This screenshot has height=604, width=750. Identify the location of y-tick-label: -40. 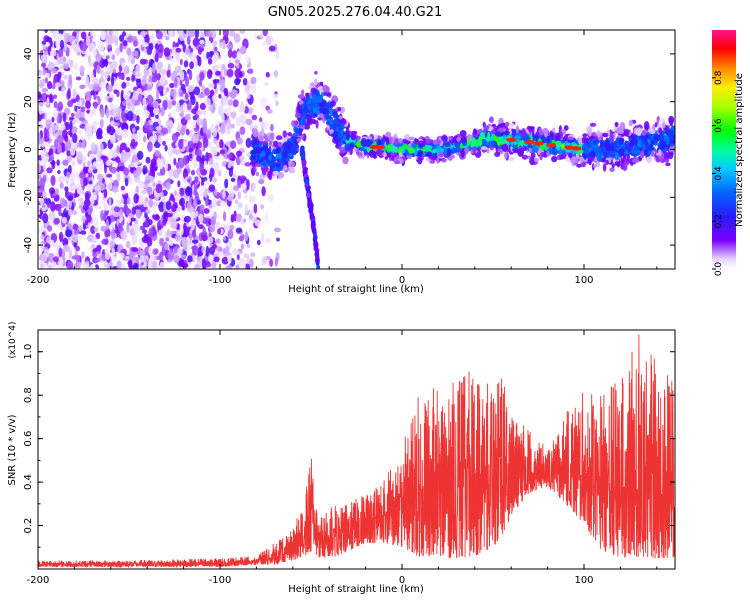
(28, 245).